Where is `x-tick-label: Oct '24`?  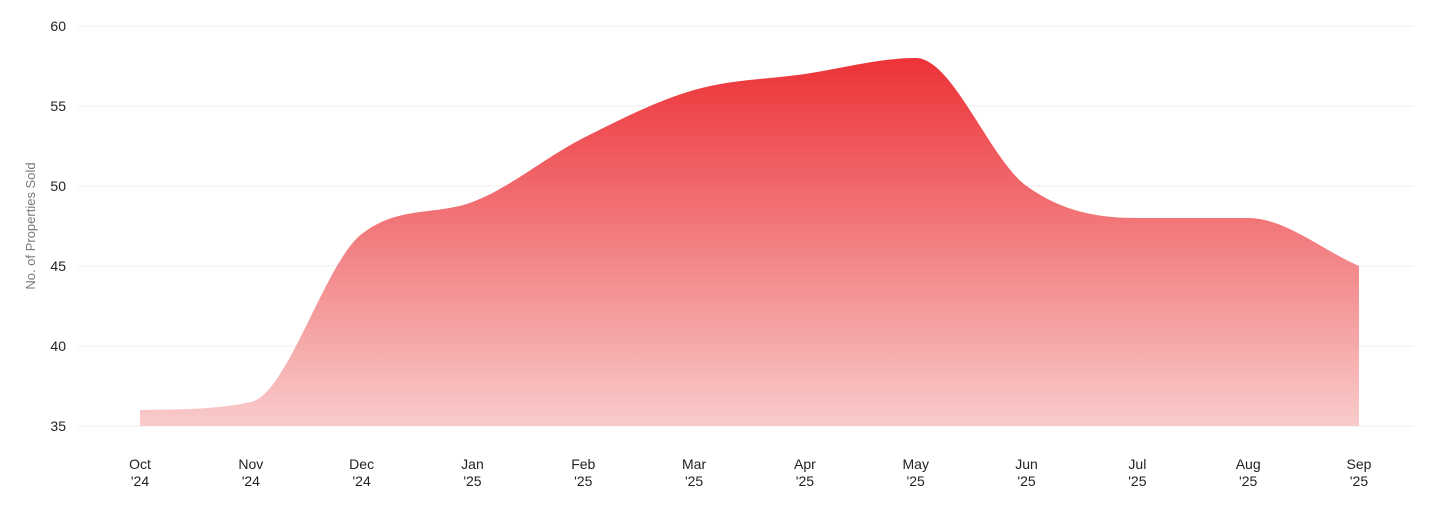
x-tick-label: Oct '24 is located at coordinates (140, 472).